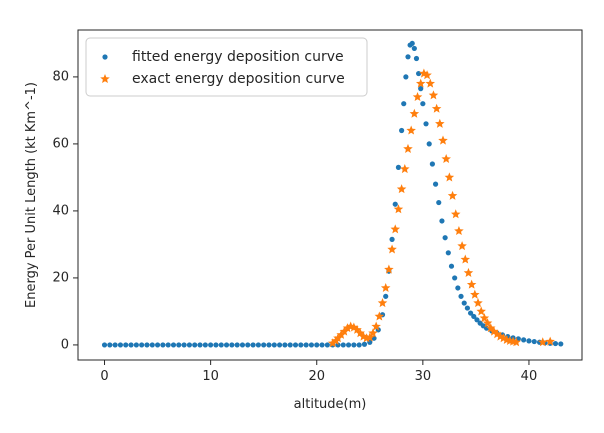  What do you see at coordinates (65, 210) in the screenshot?
I see `y-axis: 0 20 40 60 80` at bounding box center [65, 210].